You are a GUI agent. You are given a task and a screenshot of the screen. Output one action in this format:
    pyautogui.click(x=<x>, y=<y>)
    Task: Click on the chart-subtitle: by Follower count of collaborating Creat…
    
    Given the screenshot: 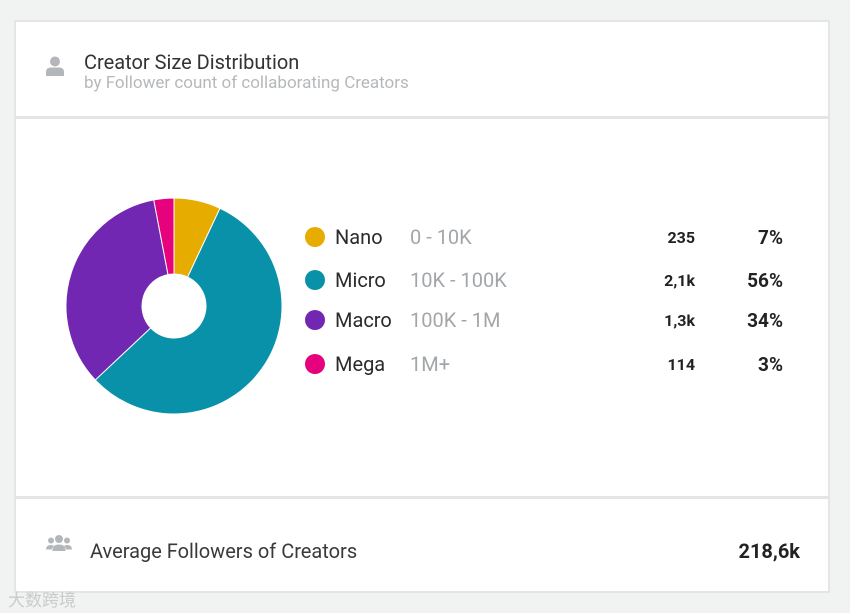 What is the action you would take?
    pyautogui.click(x=246, y=83)
    